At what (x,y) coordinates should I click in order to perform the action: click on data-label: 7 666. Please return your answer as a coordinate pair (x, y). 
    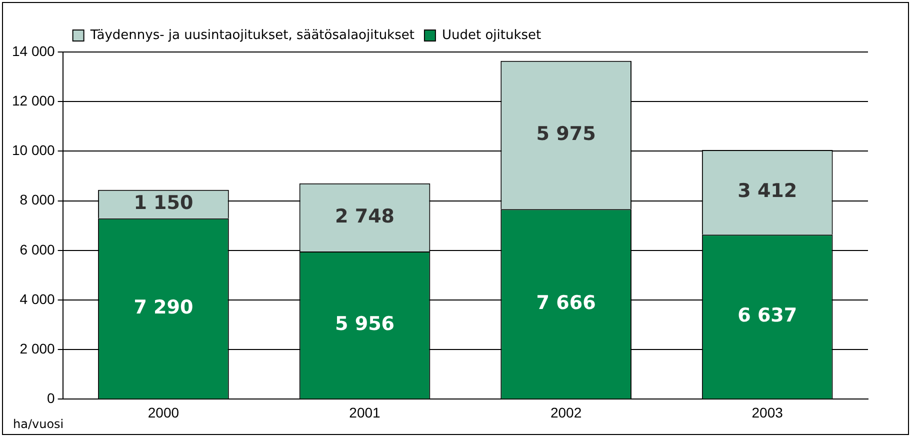
    Looking at the image, I should click on (566, 303).